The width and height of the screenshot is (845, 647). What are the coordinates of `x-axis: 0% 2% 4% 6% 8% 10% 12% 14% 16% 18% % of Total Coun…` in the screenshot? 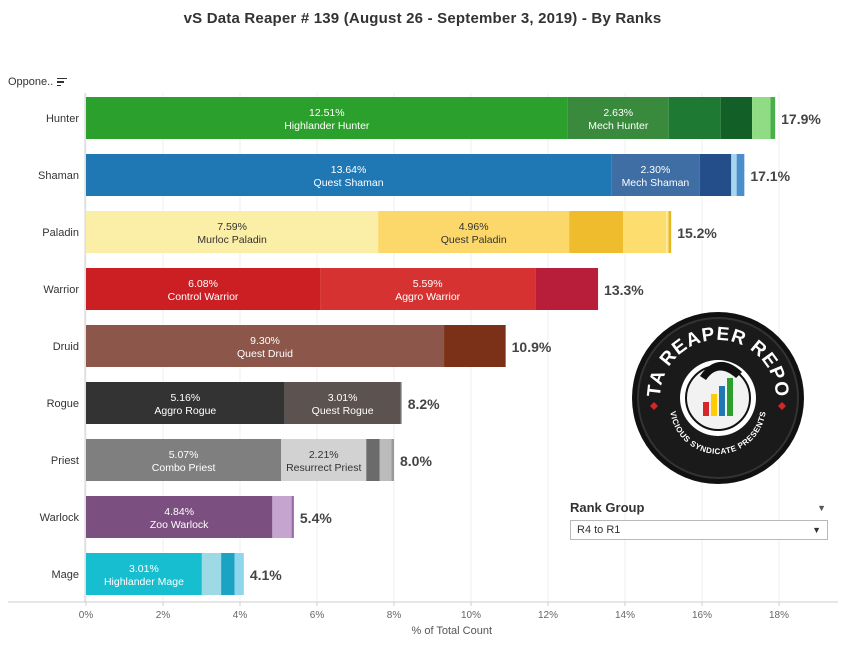 It's located at (423, 619).